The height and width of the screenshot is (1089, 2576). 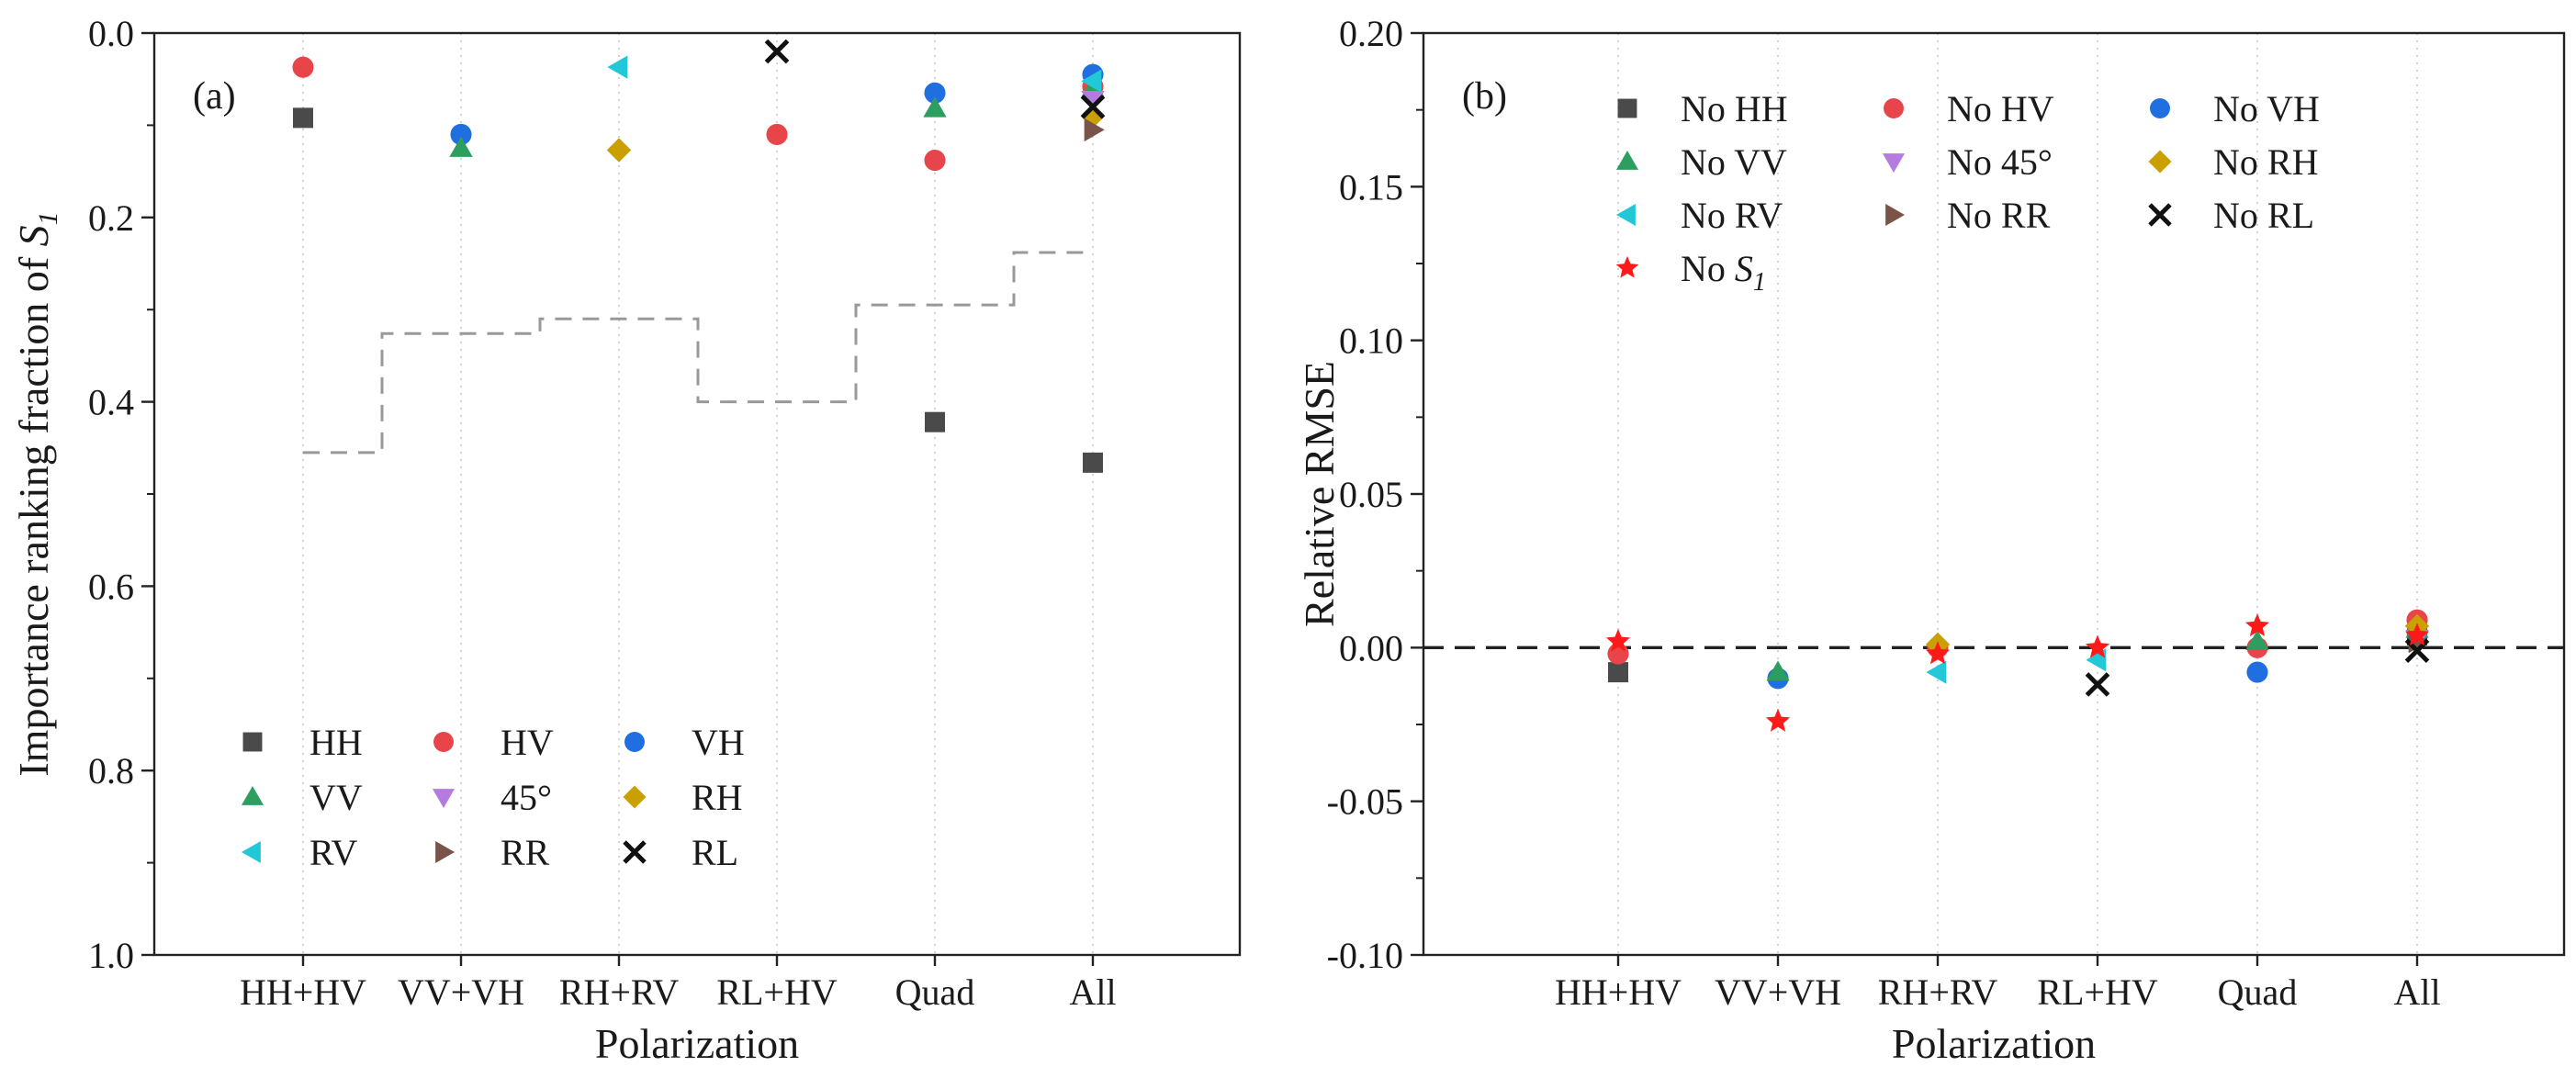 What do you see at coordinates (525, 853) in the screenshot?
I see `legend-label-text: RR` at bounding box center [525, 853].